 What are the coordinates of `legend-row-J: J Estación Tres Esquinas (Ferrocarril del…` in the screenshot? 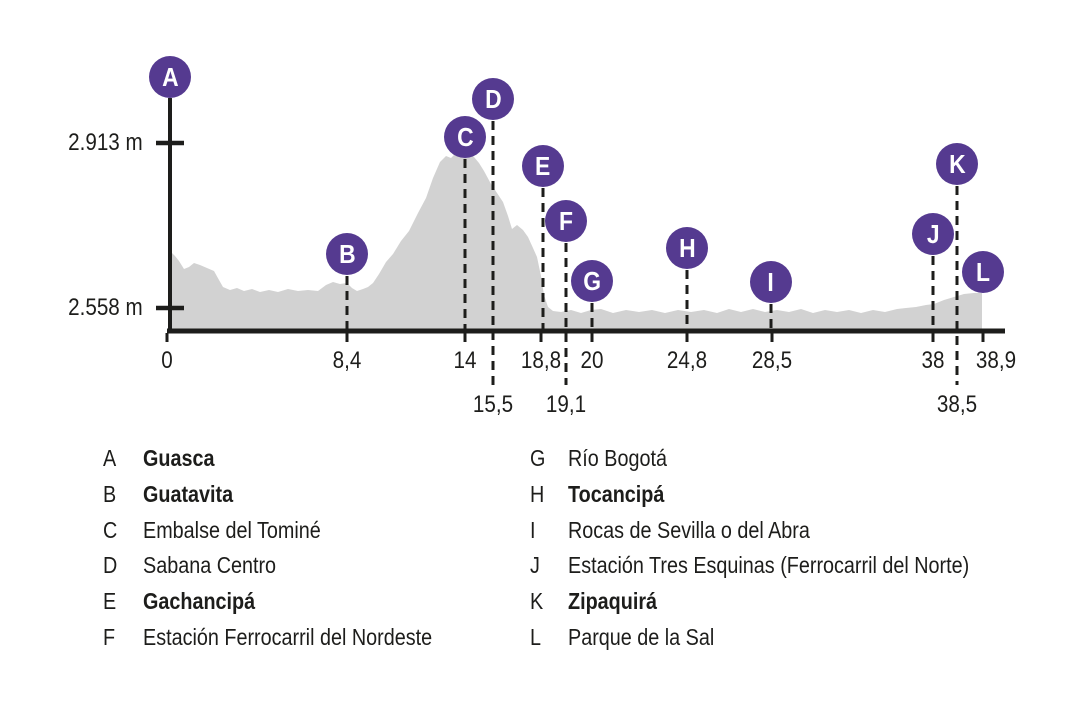 It's located at (540, 565).